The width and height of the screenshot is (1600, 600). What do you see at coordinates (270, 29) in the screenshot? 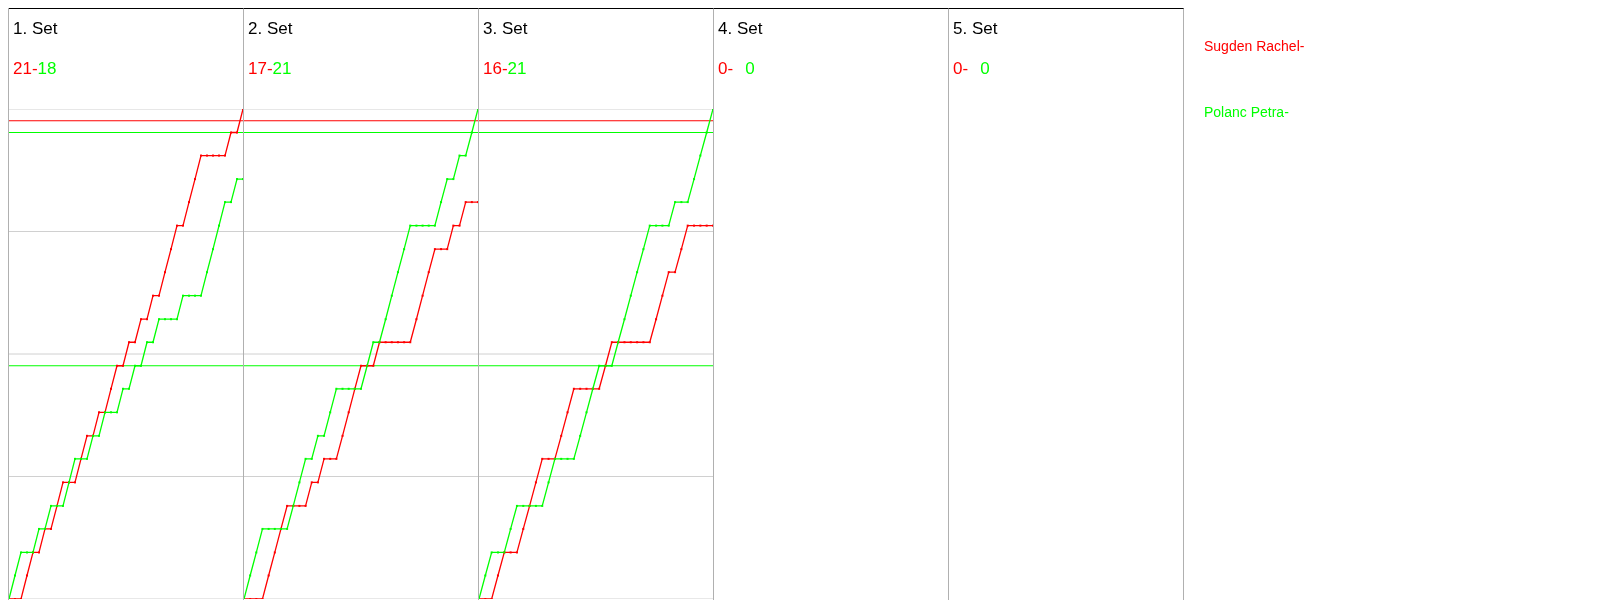
I see `chart-title: 2. Set` at bounding box center [270, 29].